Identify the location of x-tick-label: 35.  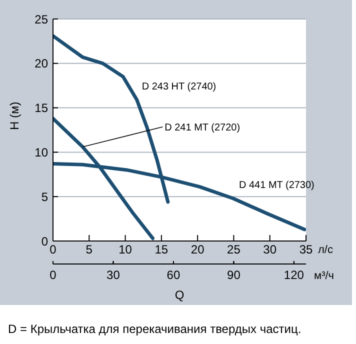
(306, 249).